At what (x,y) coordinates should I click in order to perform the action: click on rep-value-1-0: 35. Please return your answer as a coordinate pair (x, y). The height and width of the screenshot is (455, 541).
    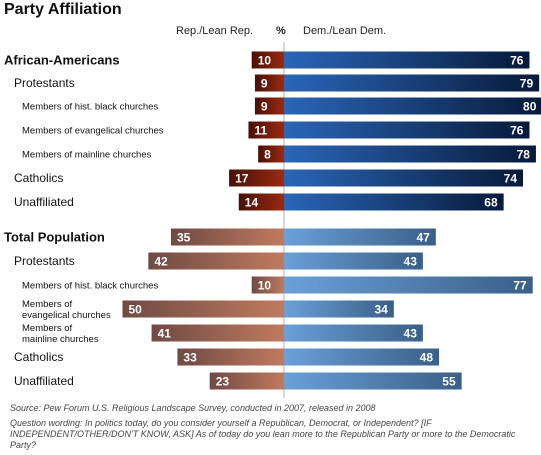
    Looking at the image, I should click on (184, 238).